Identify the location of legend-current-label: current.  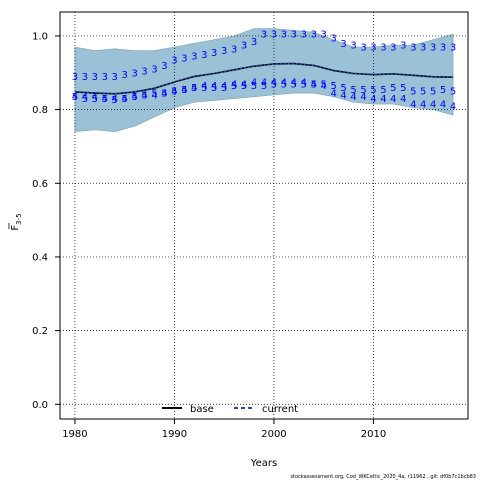
(280, 409).